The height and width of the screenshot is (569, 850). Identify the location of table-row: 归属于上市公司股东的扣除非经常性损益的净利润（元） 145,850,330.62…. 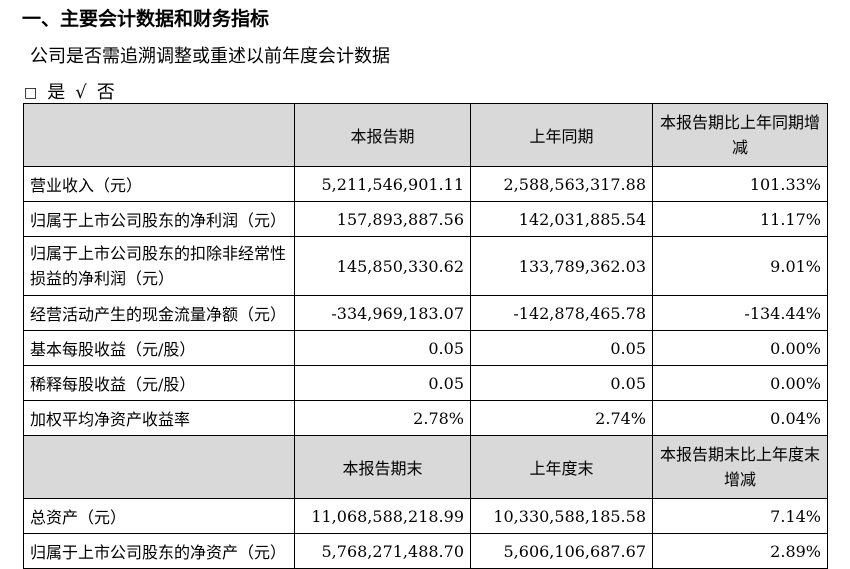
(425, 266).